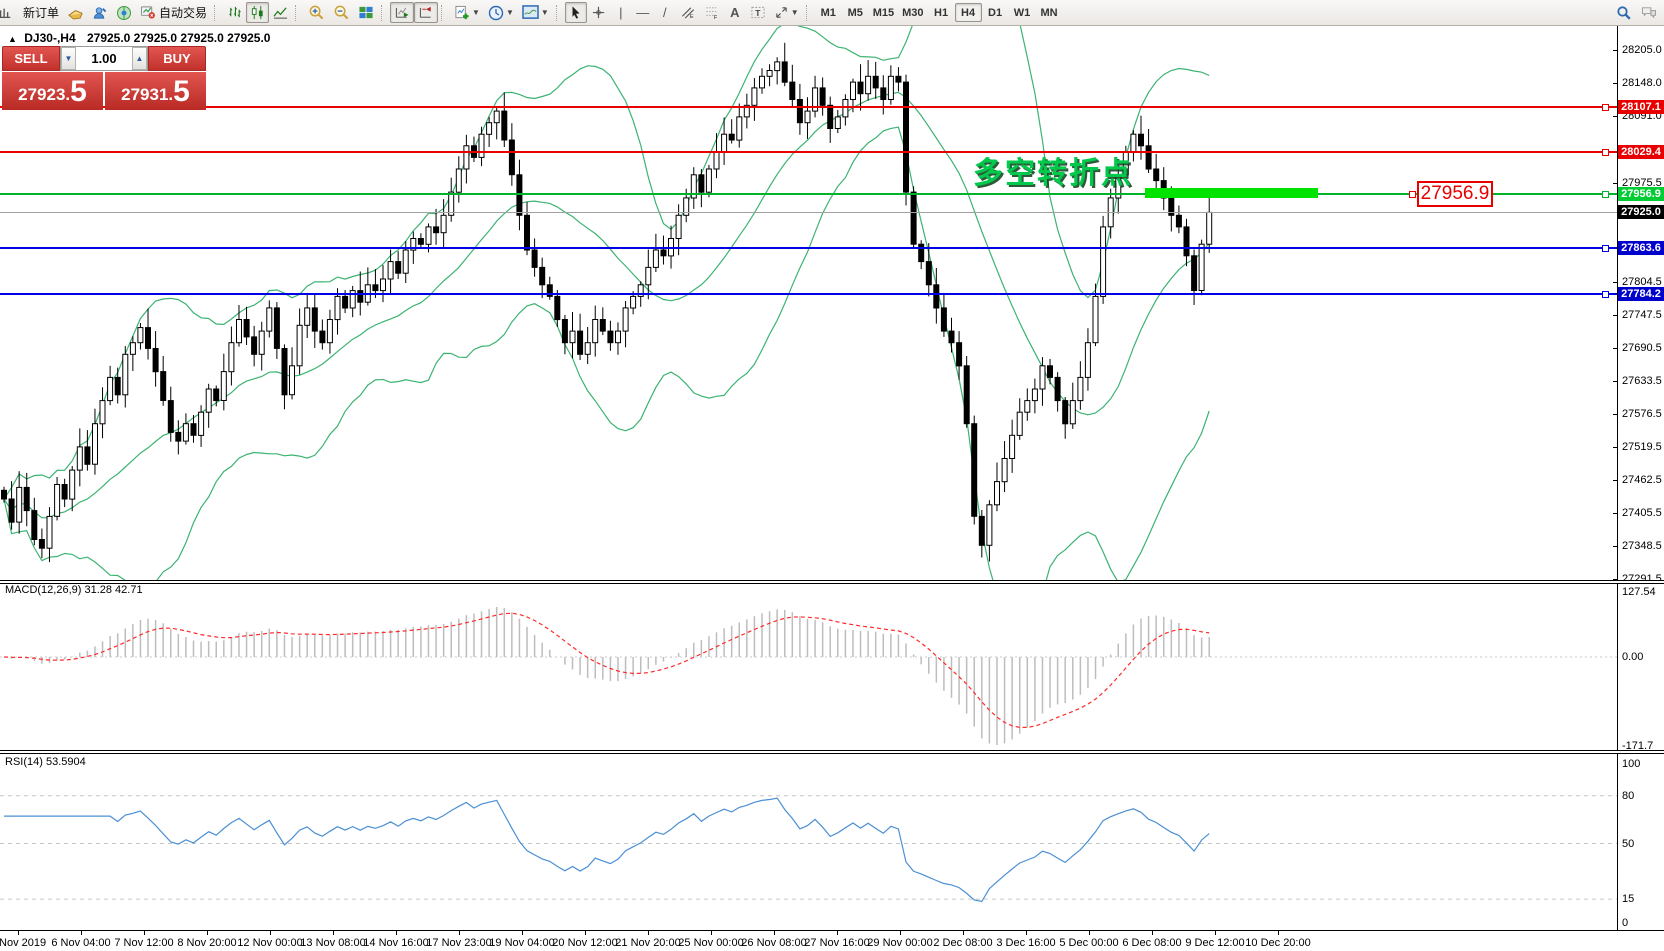 Image resolution: width=1664 pixels, height=951 pixels. I want to click on time-axis-label: 10 Dec 20:00, so click(1278, 943).